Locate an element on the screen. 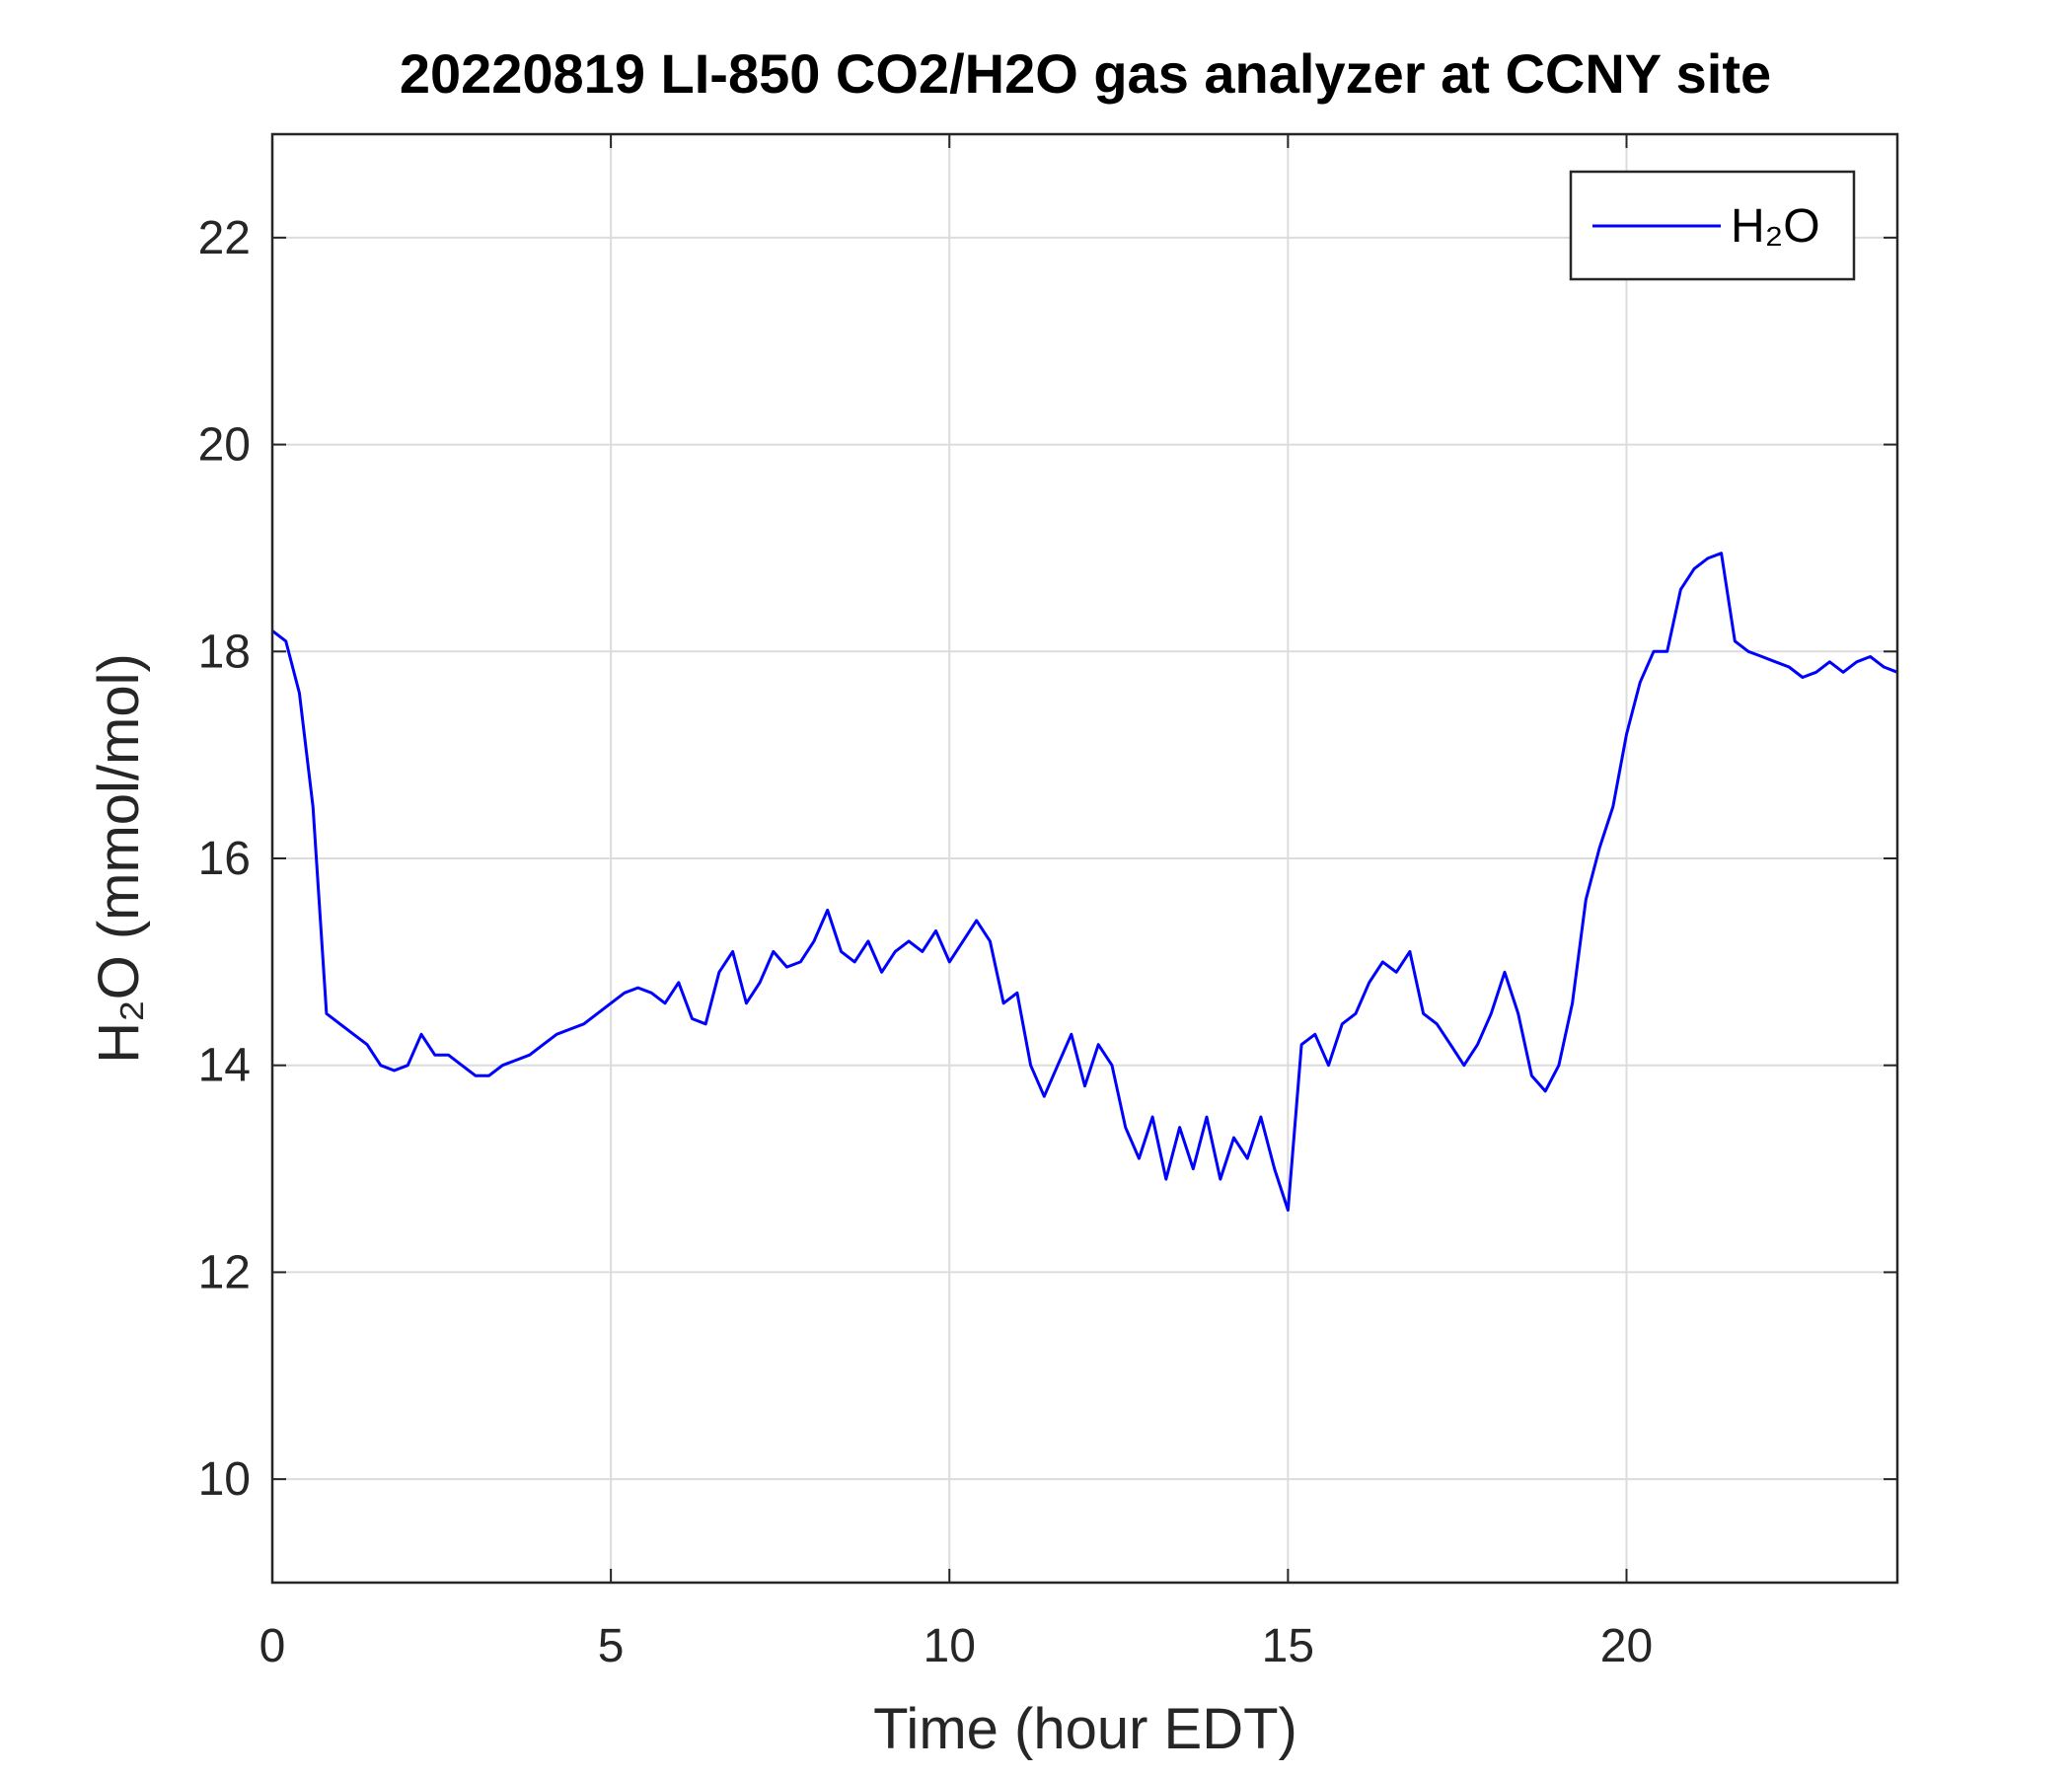 The width and height of the screenshot is (2072, 1776). y-axis-label: H₂O (mmol/mol) is located at coordinates (119, 859).